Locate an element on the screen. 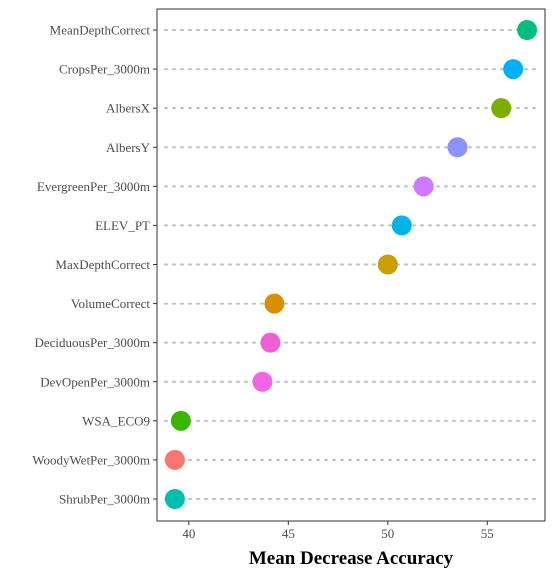  x-tick-label: 40 is located at coordinates (188, 533).